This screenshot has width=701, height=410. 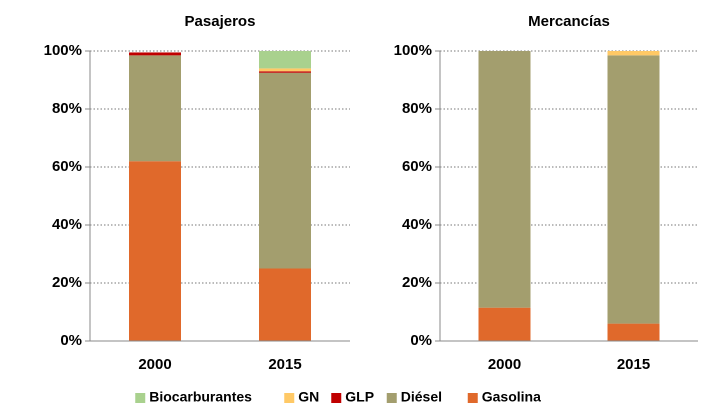 I want to click on legend: Biocarburantes GN GLP Diésel Gasolina, so click(x=338, y=397).